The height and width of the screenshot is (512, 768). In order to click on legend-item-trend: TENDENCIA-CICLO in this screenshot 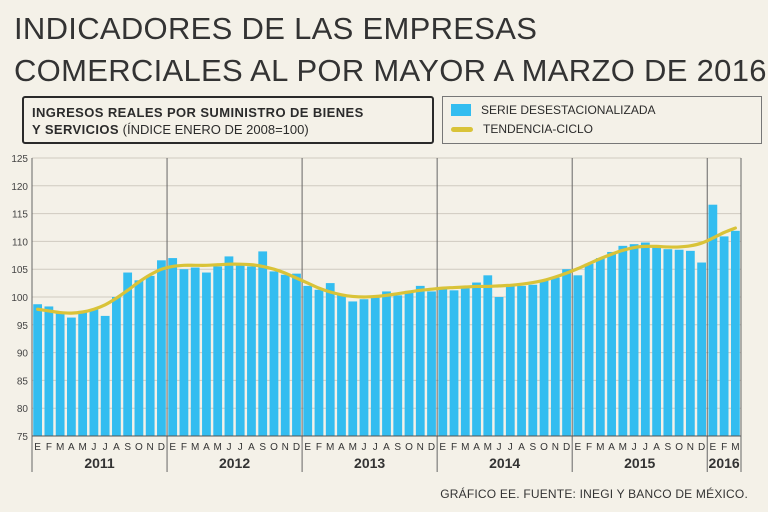, I will do `click(522, 129)`.